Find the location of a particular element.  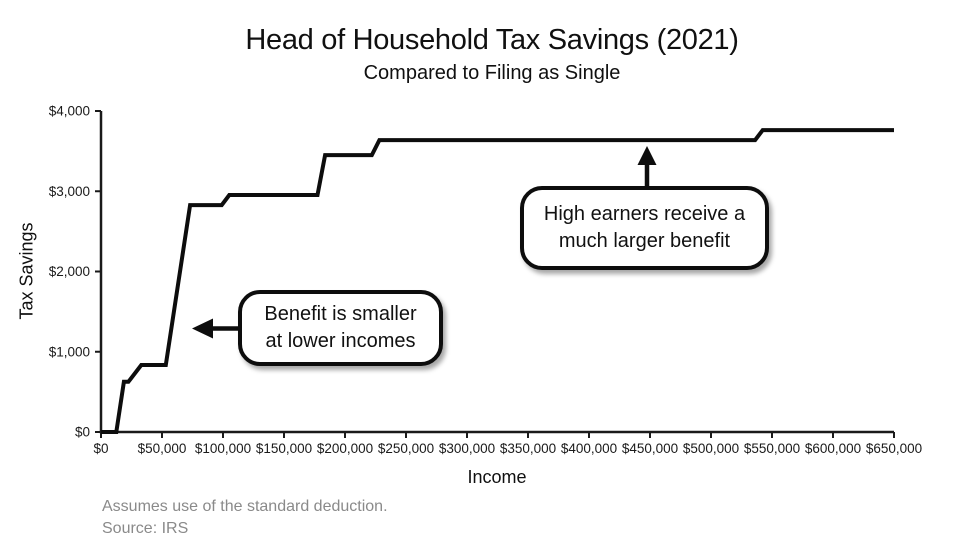

y-tick-label: $3,000 is located at coordinates (69, 191).